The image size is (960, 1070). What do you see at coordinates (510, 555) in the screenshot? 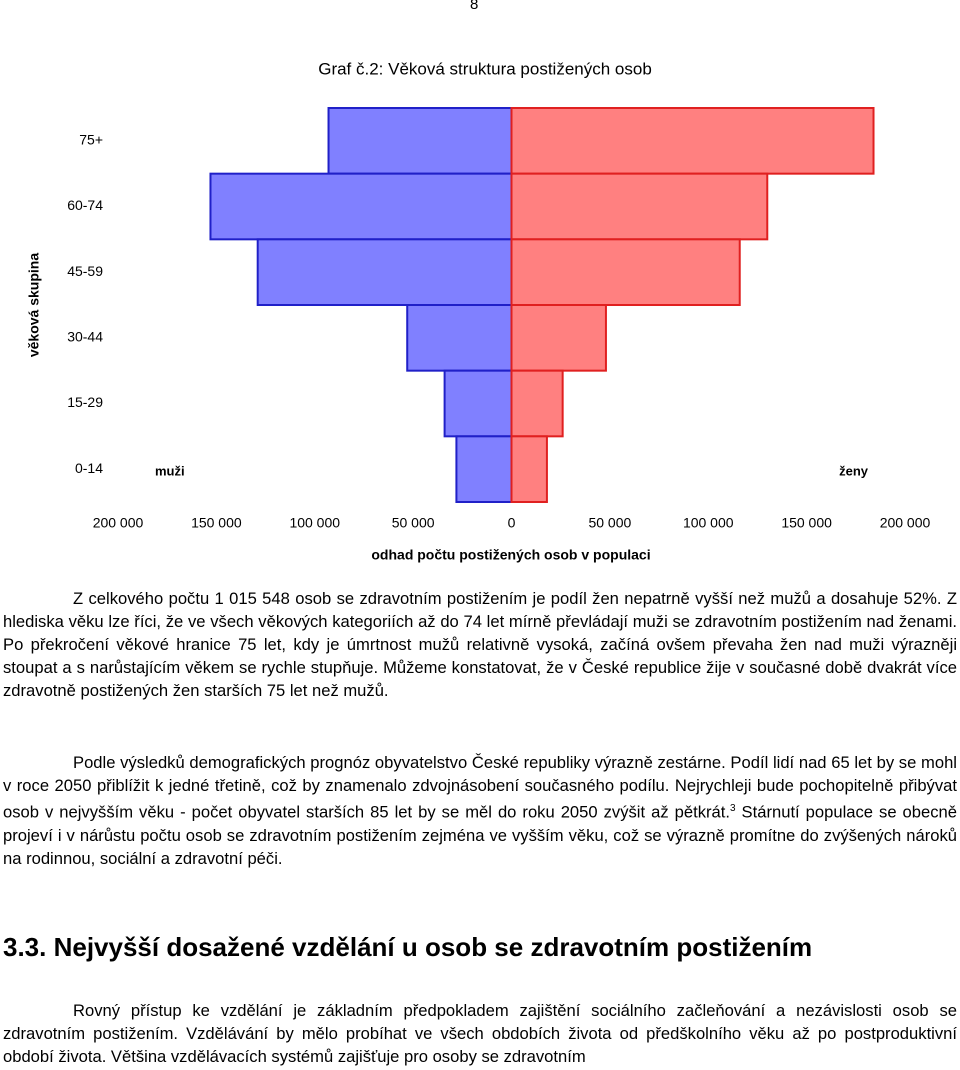
I see `x-axis-label: odhad počtu postižených osob v populaci` at bounding box center [510, 555].